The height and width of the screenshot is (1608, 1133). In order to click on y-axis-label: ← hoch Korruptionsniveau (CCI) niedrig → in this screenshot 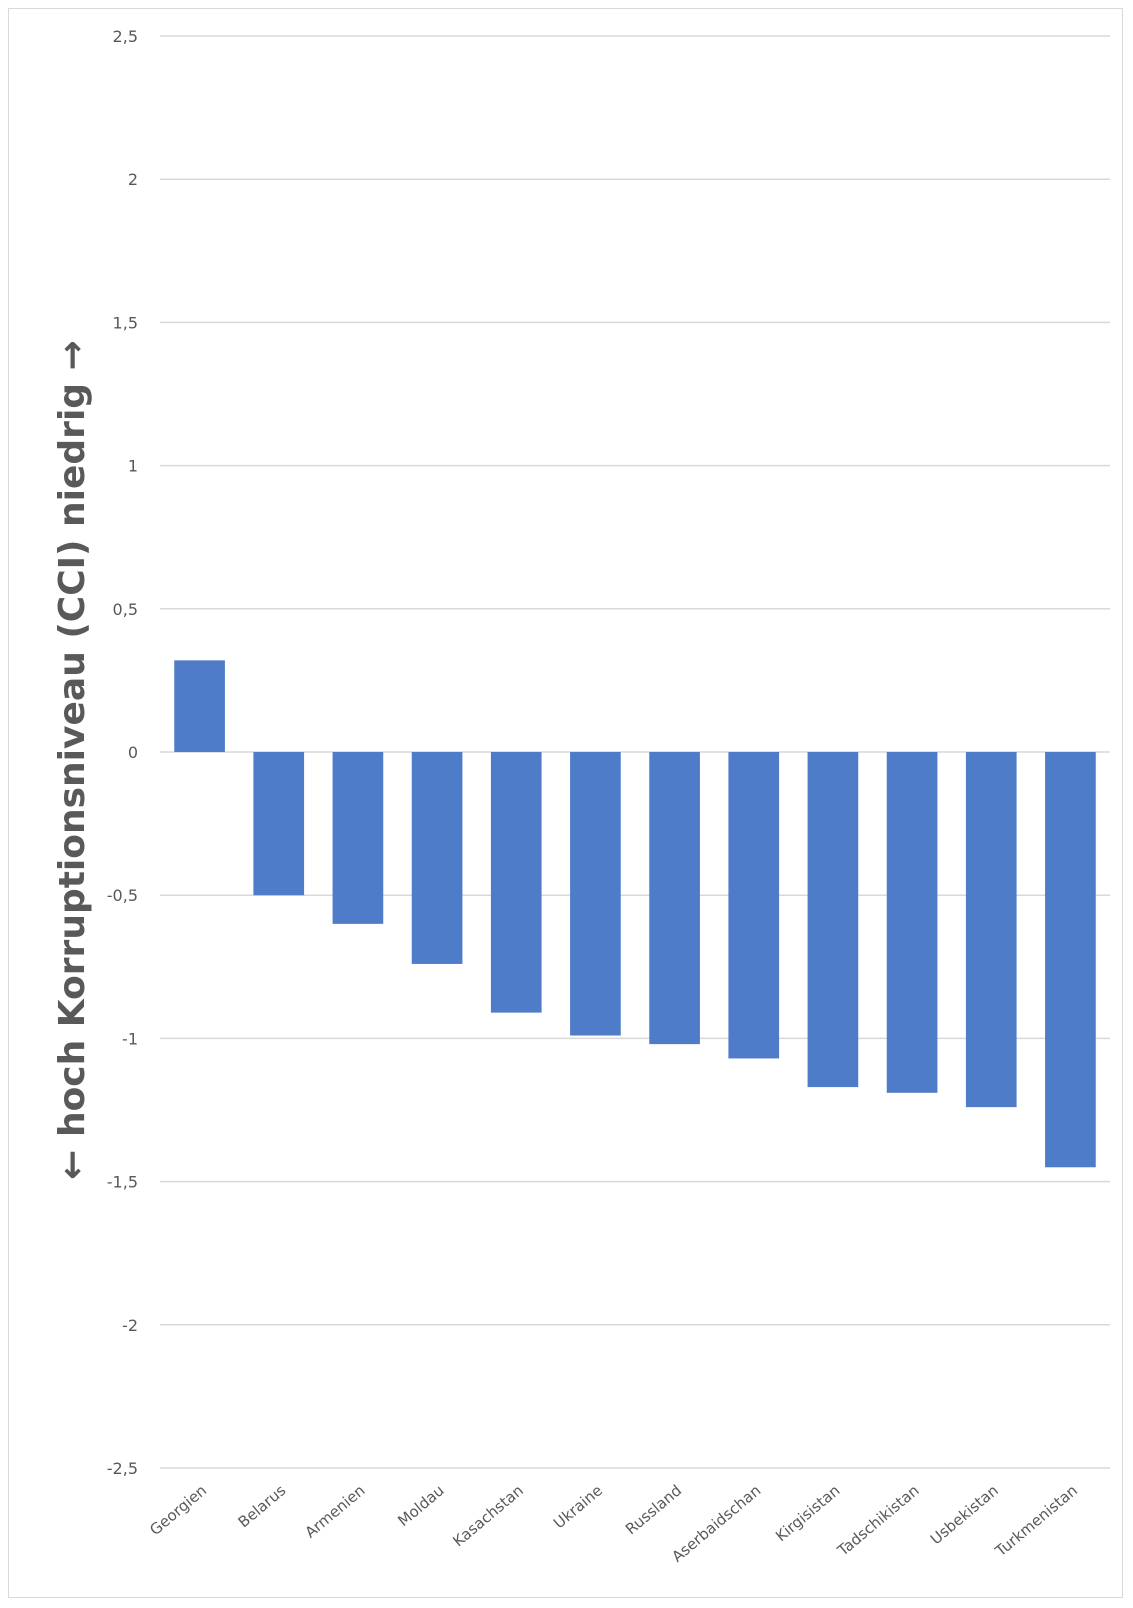, I will do `click(72, 760)`.